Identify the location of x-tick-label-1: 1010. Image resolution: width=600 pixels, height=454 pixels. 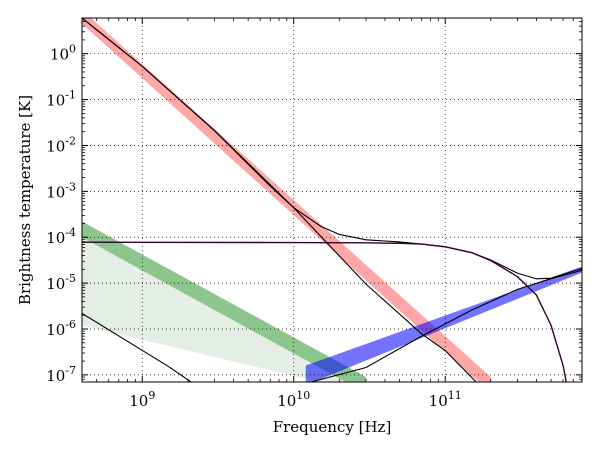
(293, 399).